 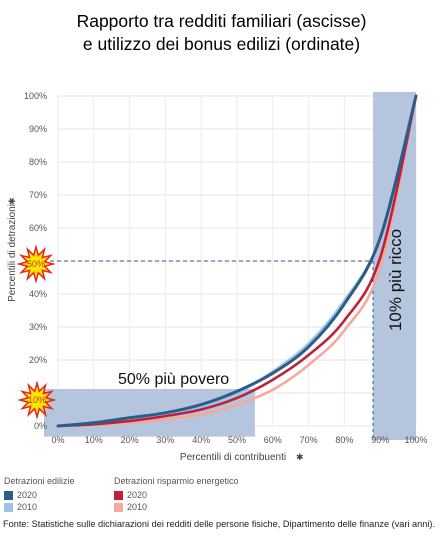 I want to click on burst-bottom-label: 10%, so click(x=37, y=400).